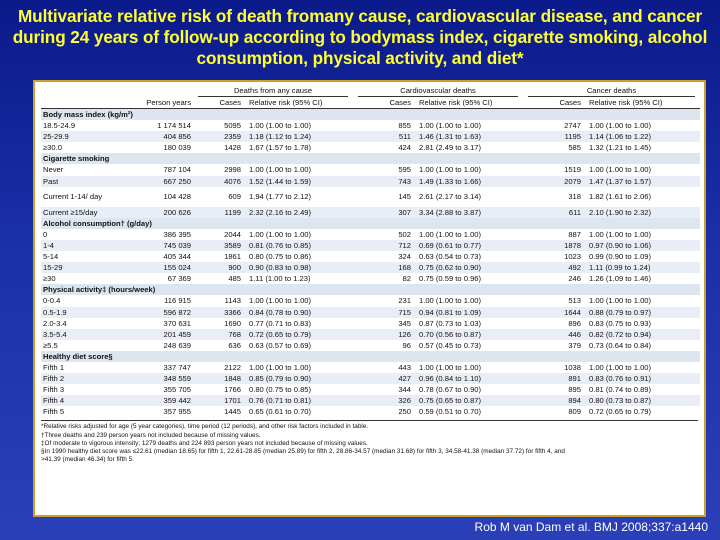 The width and height of the screenshot is (720, 540). What do you see at coordinates (642, 312) in the screenshot?
I see `rr-cell: 0.88 (0.79 to 0.97)` at bounding box center [642, 312].